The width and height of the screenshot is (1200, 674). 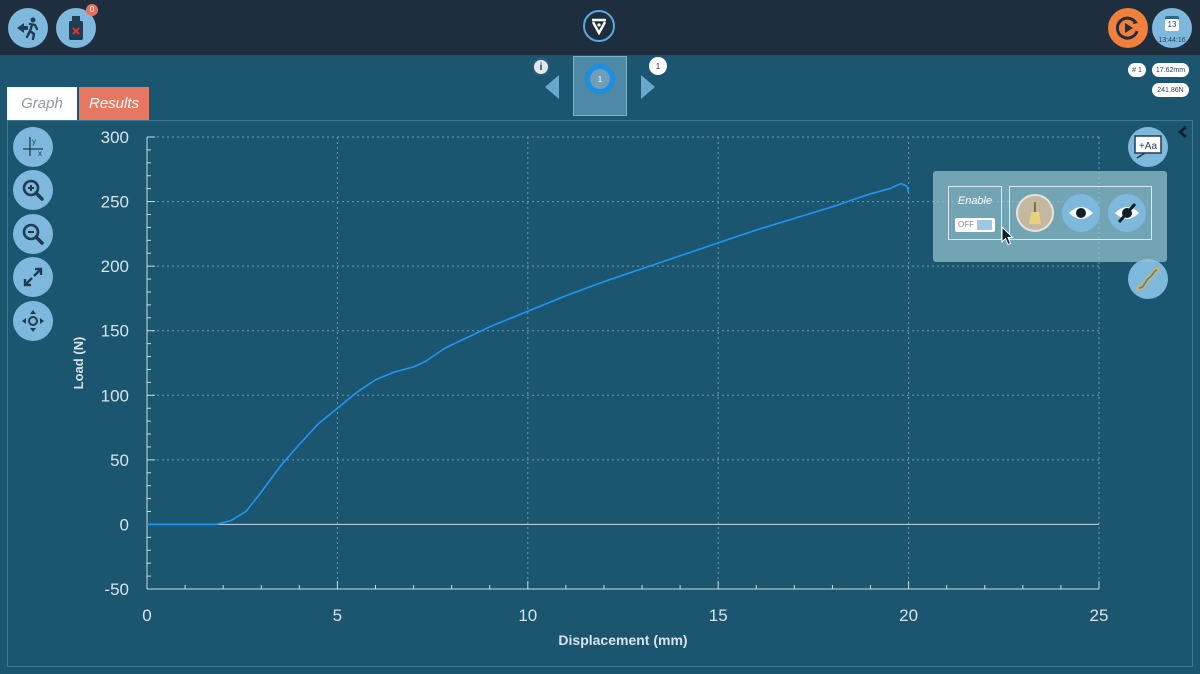 I want to click on hide-button, so click(x=1127, y=213).